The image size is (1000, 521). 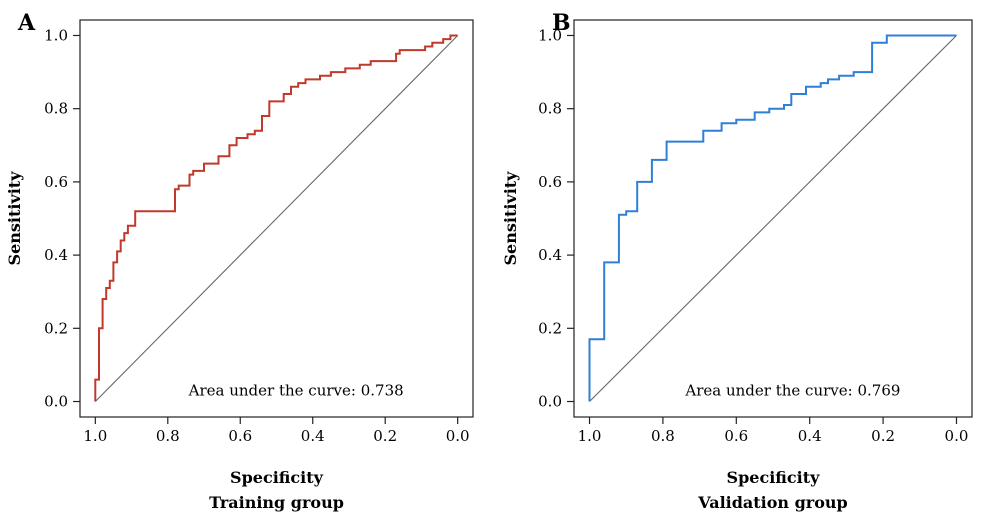 I want to click on auc-annotation: Area under the curve: 0.738, so click(x=296, y=391).